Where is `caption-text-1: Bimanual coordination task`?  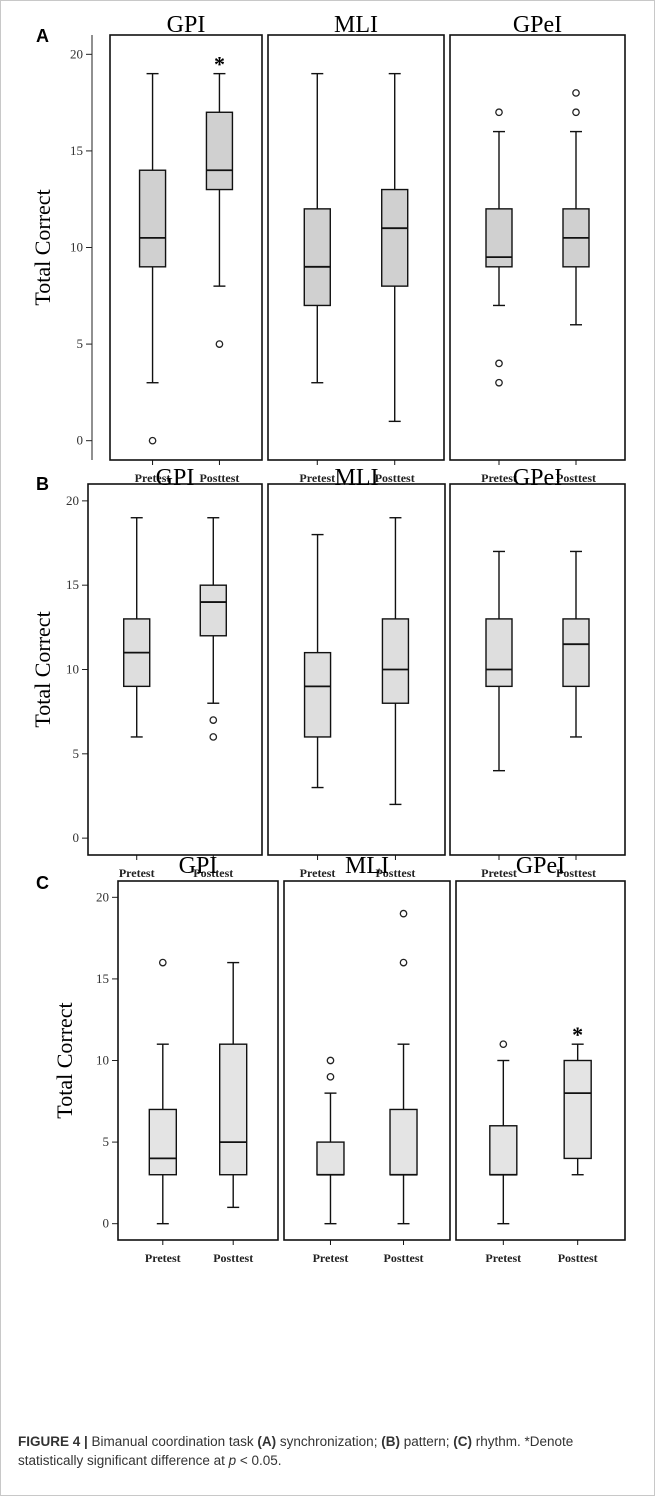
caption-text-1: Bimanual coordination task is located at coordinates (172, 1441).